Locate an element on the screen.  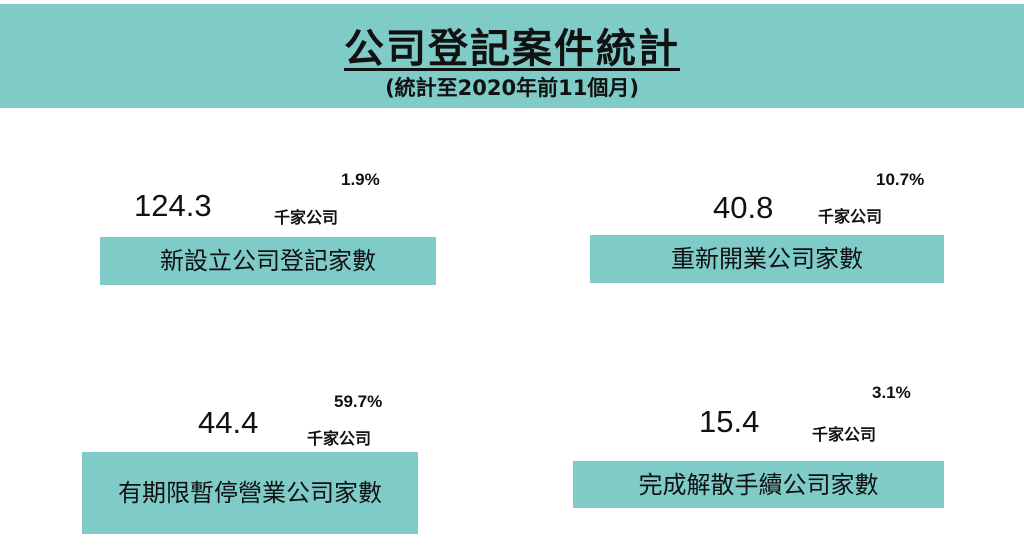
stat-value: 124.3 is located at coordinates (173, 205).